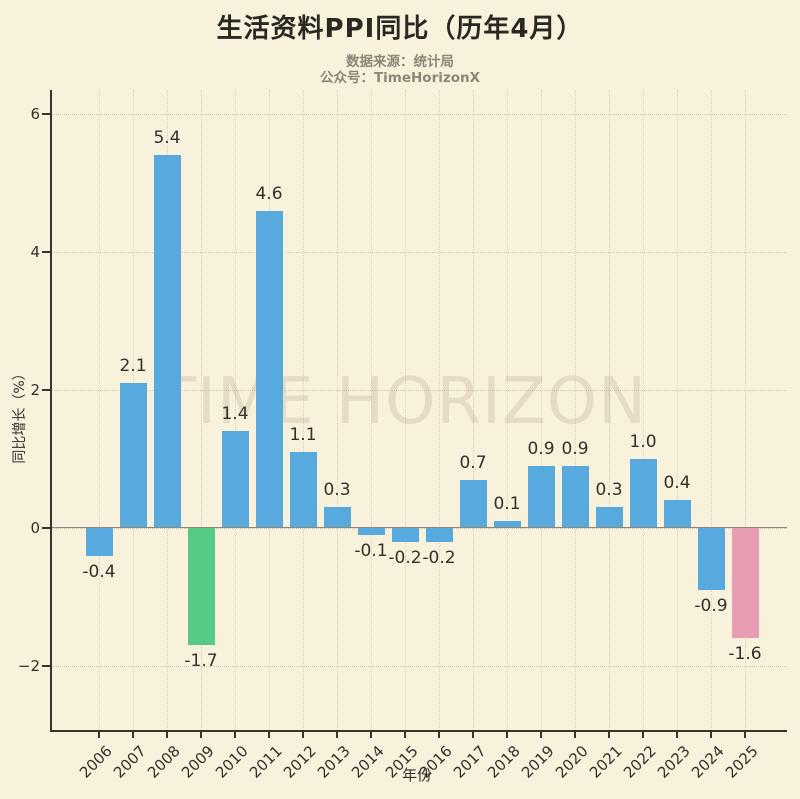  What do you see at coordinates (231, 762) in the screenshot?
I see `x-tick-label: 2010` at bounding box center [231, 762].